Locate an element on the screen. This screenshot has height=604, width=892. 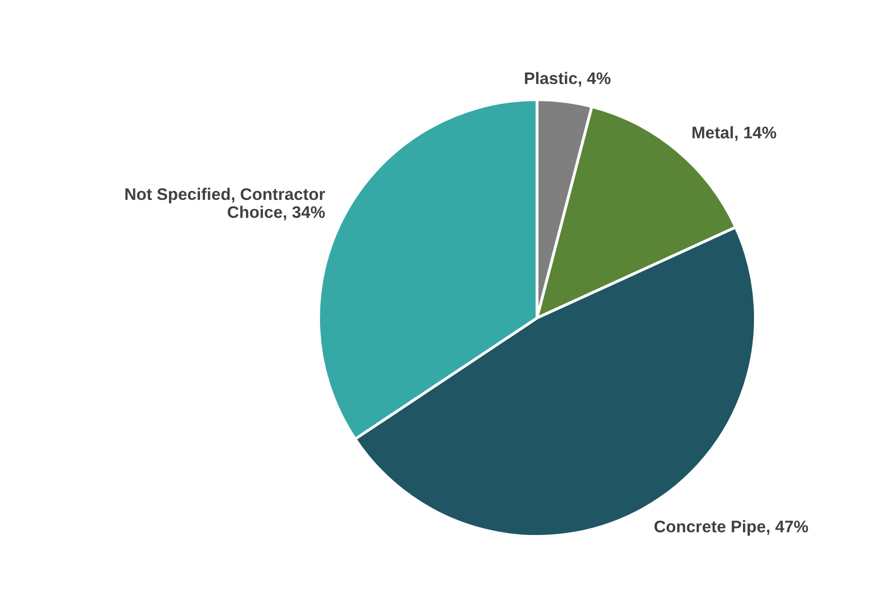
slice-label: Not Specified, Contractor Choice, 34% is located at coordinates (225, 204).